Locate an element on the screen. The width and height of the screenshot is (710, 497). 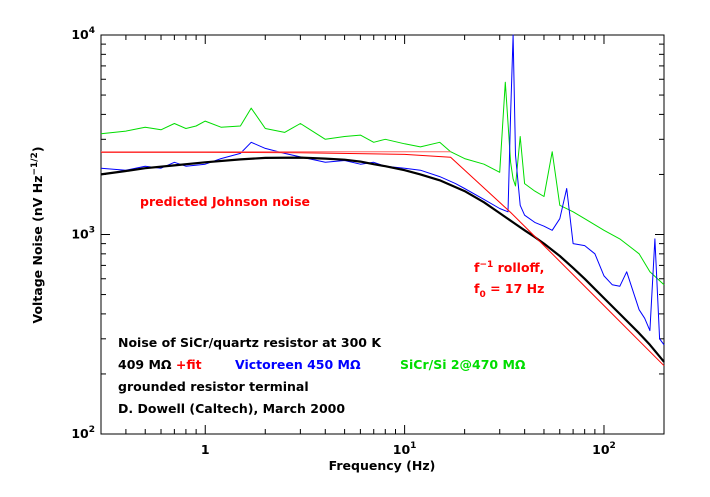
x-tick-label: 102 is located at coordinates (604, 449).